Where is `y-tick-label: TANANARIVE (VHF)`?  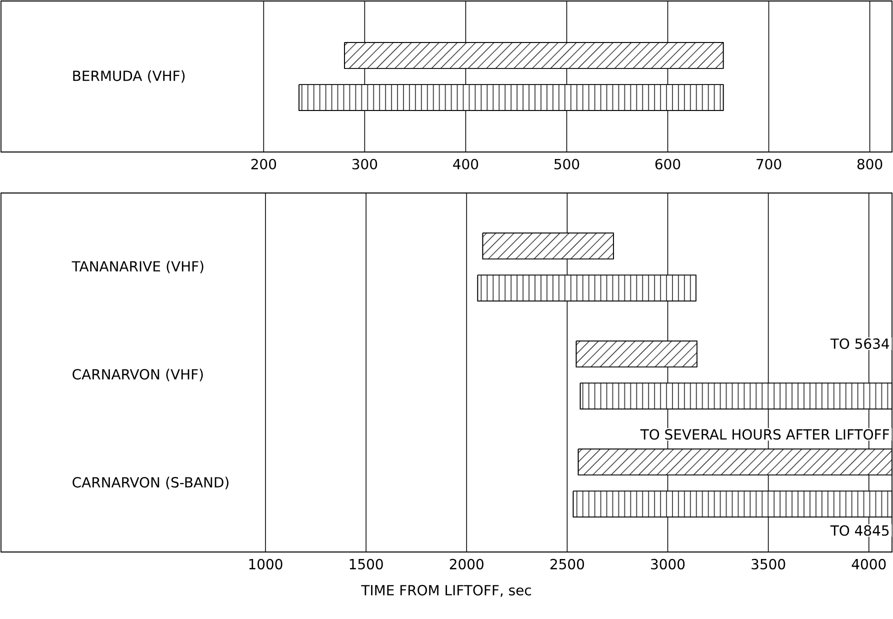
y-tick-label: TANANARIVE (VHF) is located at coordinates (138, 267).